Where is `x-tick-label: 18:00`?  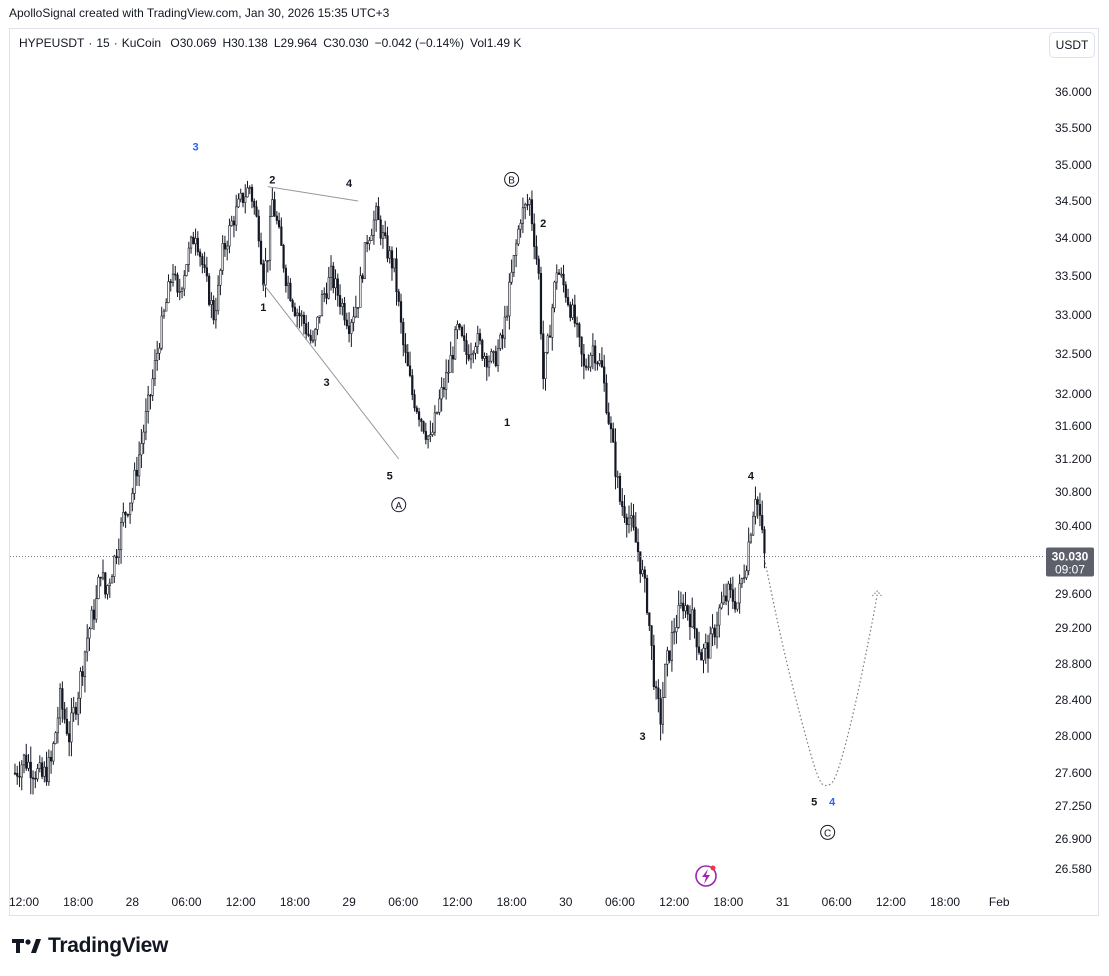
x-tick-label: 18:00 is located at coordinates (945, 902).